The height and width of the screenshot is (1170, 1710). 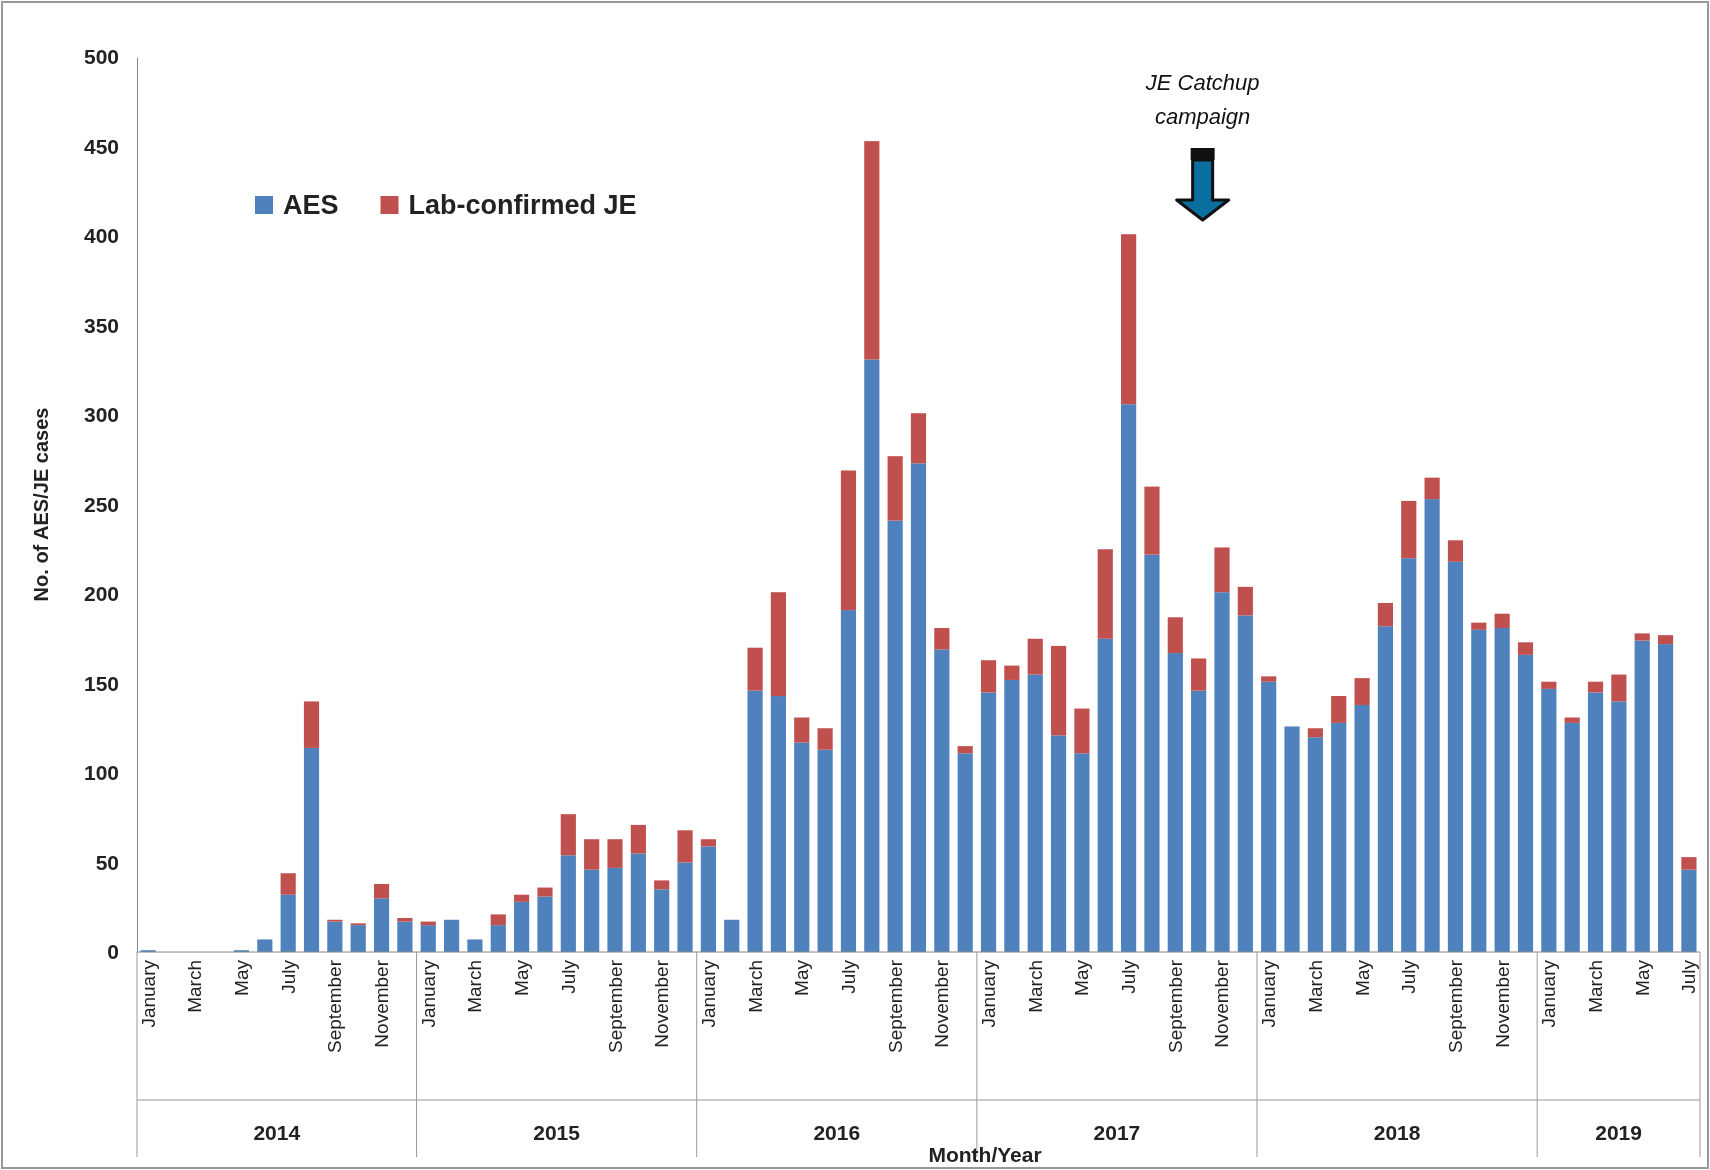 I want to click on y-axis-title: No. of AES/JE cases, so click(x=41, y=504).